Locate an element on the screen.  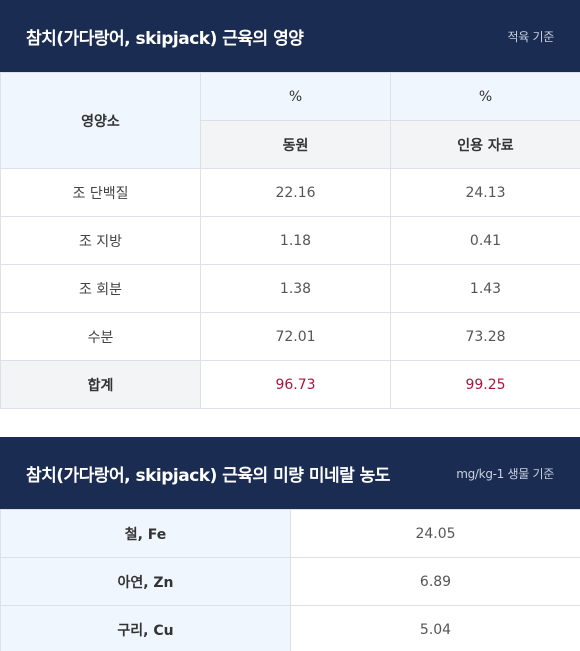
row-label: 조 단백질 is located at coordinates (100, 192).